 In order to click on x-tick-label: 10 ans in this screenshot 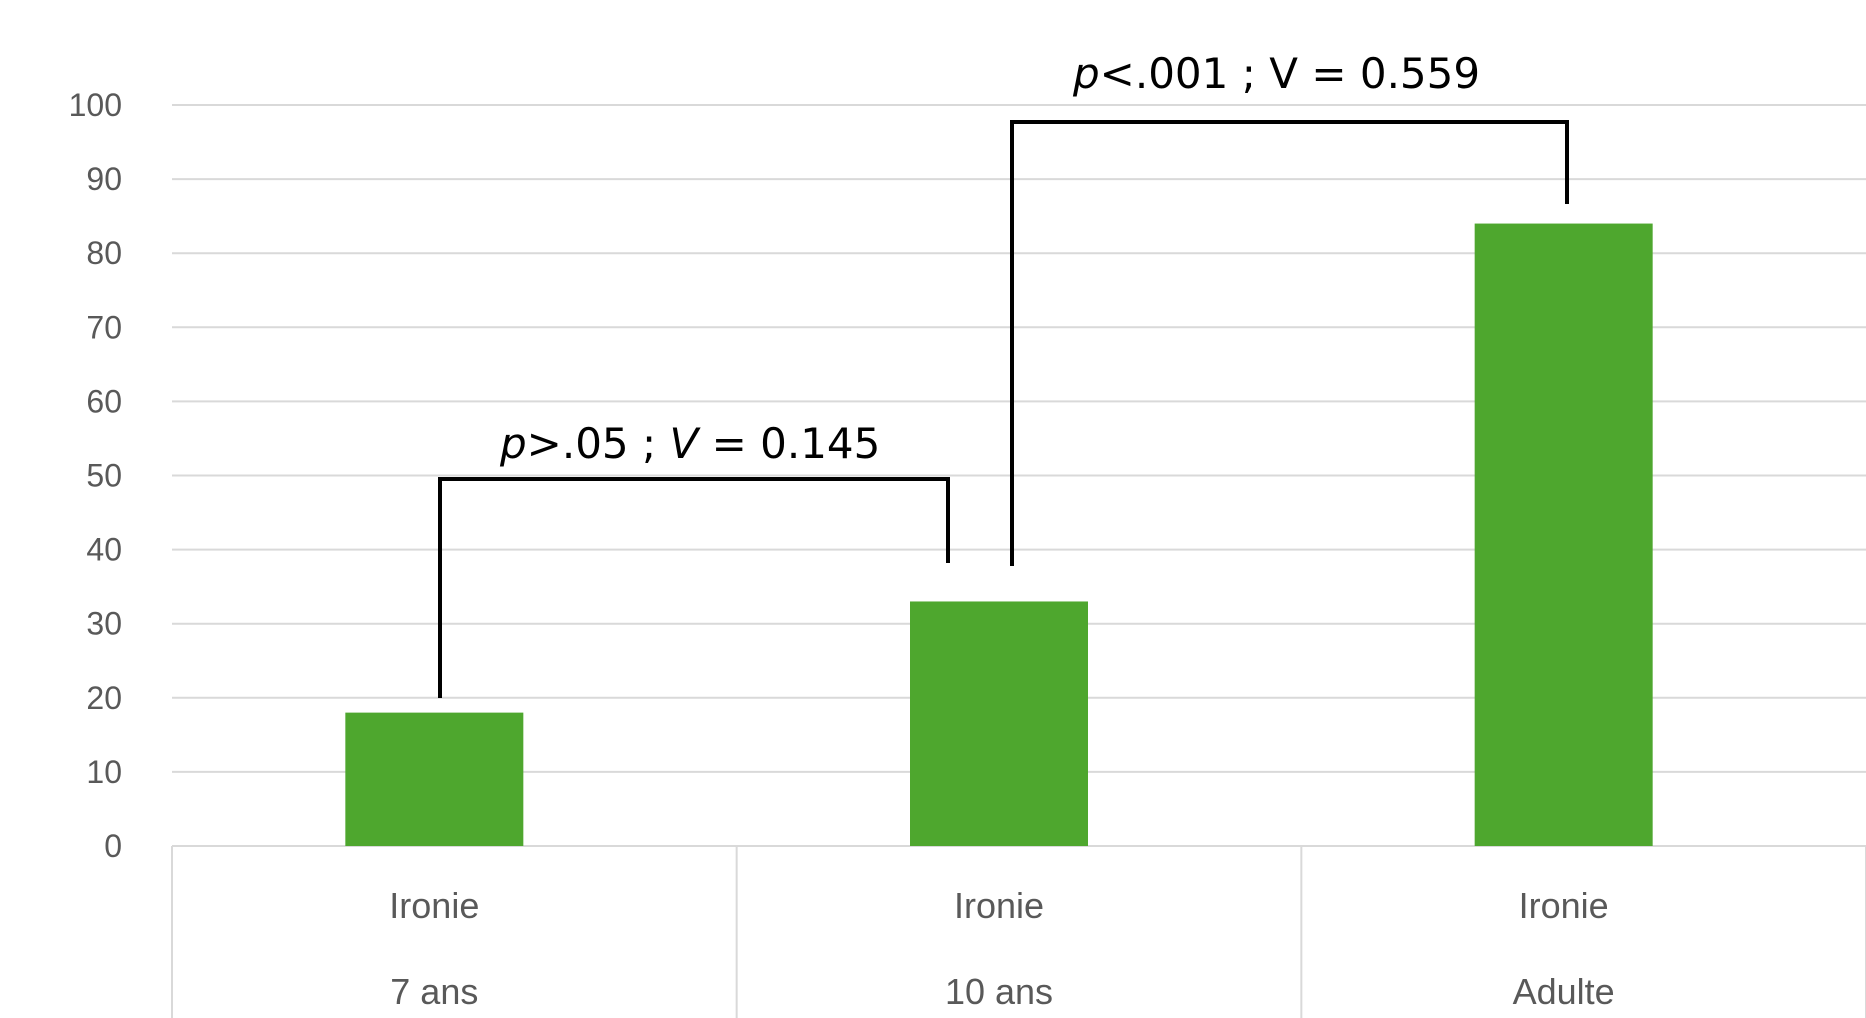, I will do `click(999, 991)`.